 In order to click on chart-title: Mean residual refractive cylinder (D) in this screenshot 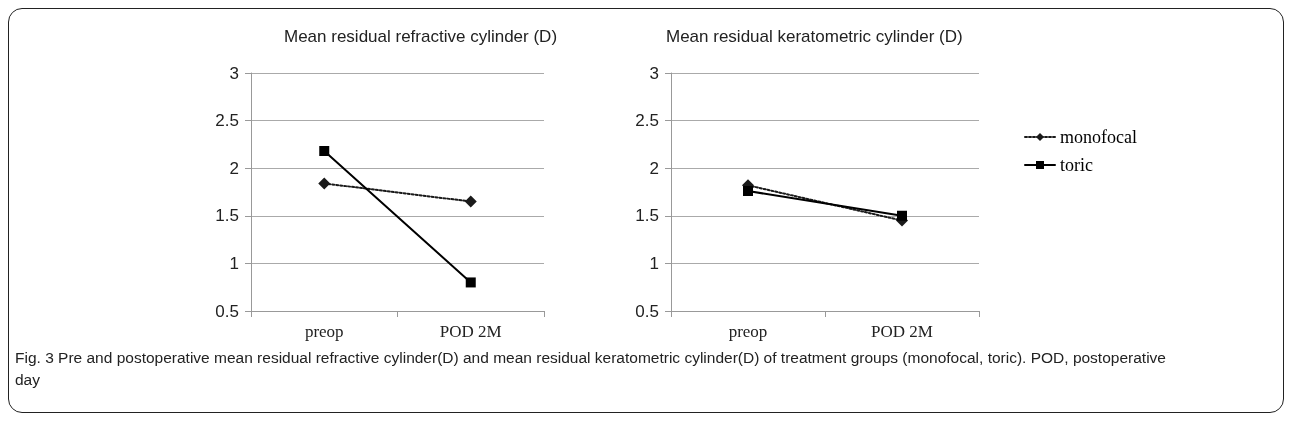, I will do `click(421, 36)`.